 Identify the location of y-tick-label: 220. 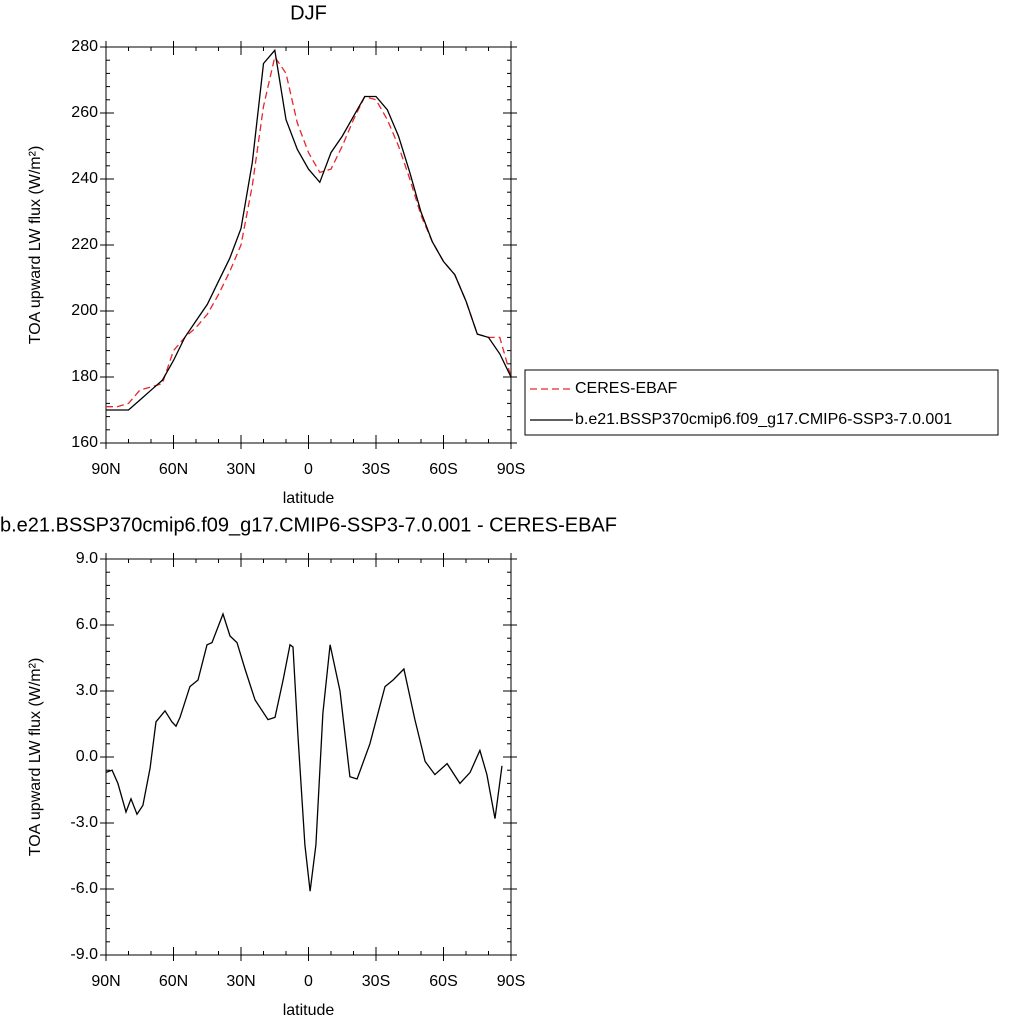
(84, 244).